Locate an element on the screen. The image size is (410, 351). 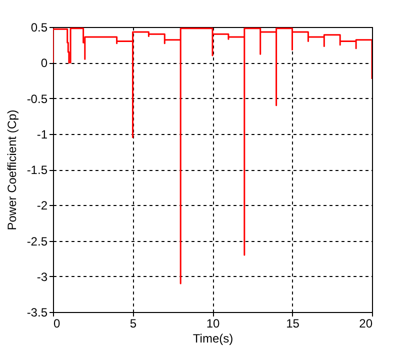
x-tick-label: 15 is located at coordinates (293, 323).